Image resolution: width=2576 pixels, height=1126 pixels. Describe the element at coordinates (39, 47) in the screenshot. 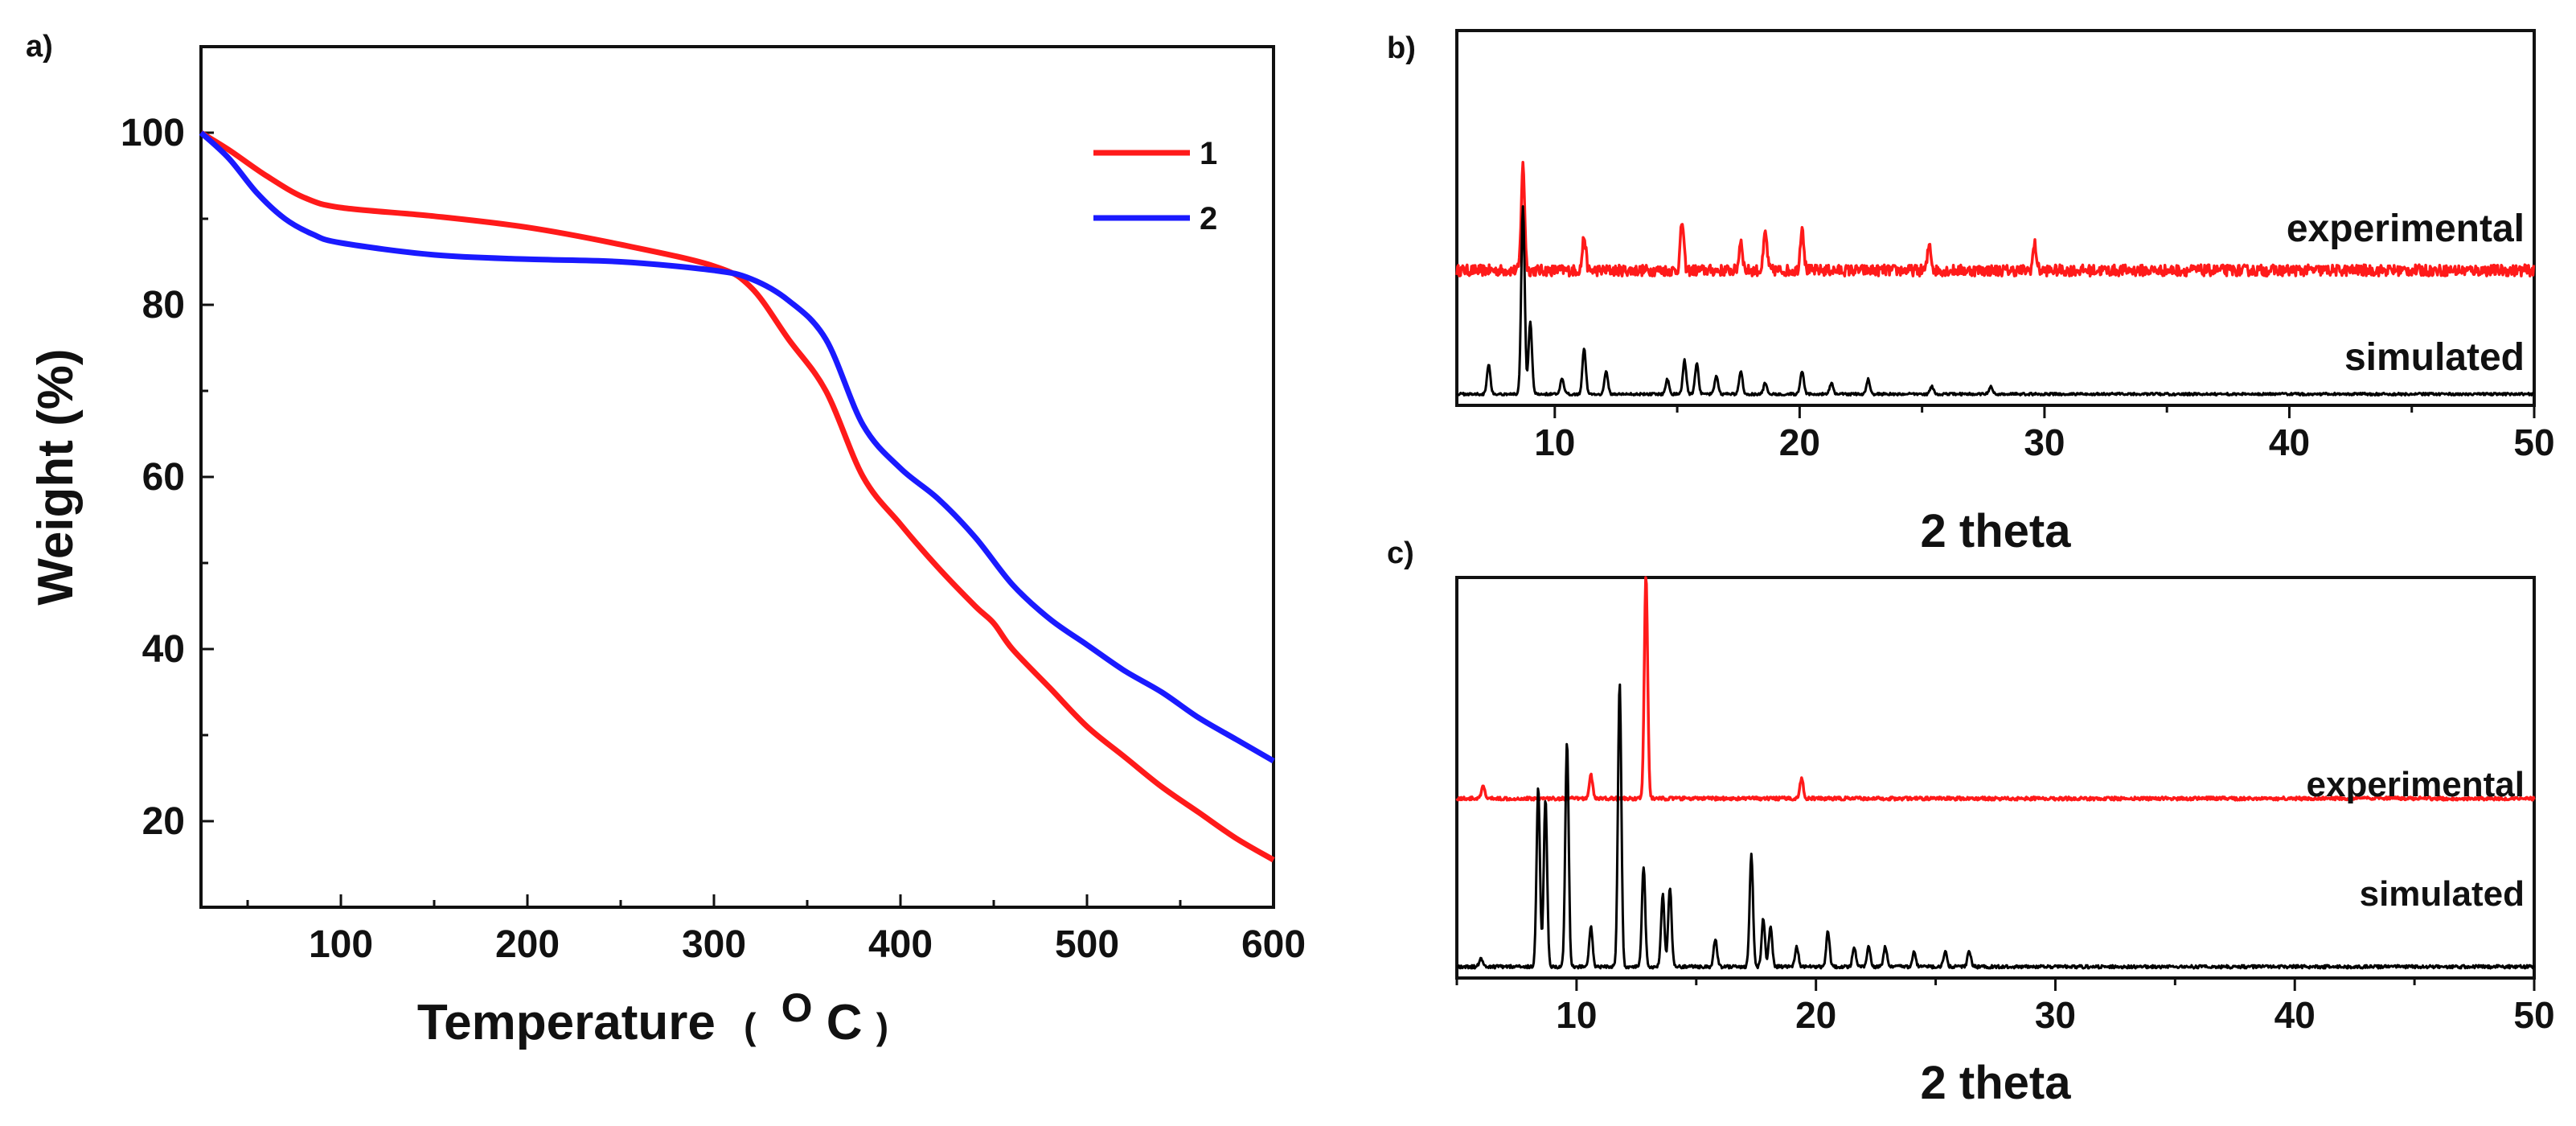

I see `panel-a-label: a)` at that location.